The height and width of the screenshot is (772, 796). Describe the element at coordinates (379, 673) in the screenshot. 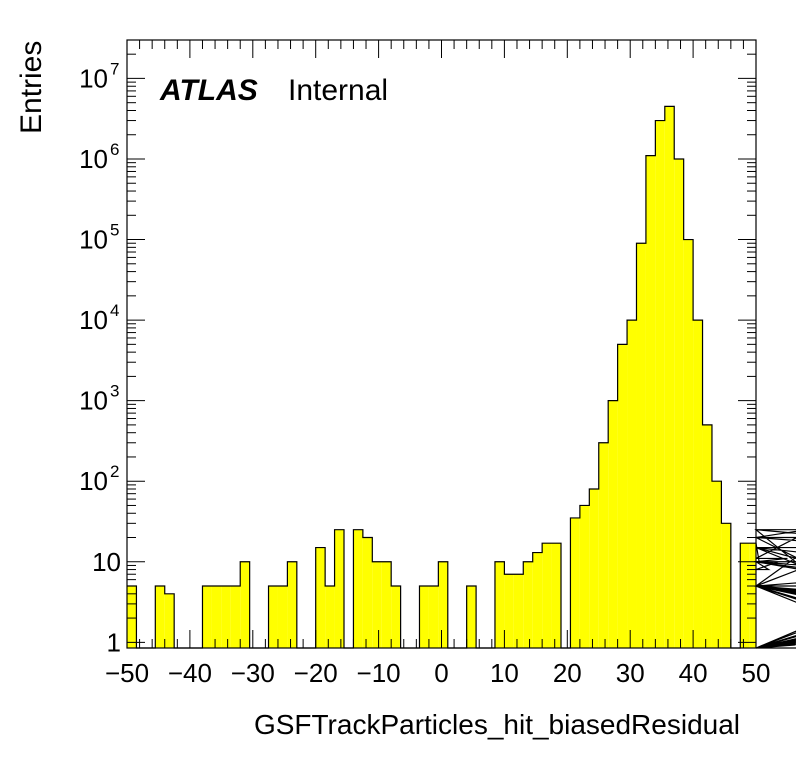

I see `x-tick-label: −10` at that location.